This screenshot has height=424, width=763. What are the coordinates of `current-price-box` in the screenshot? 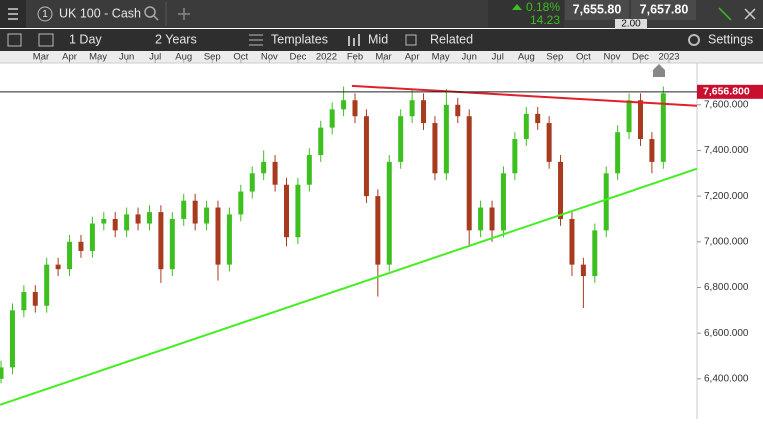 It's located at (730, 91).